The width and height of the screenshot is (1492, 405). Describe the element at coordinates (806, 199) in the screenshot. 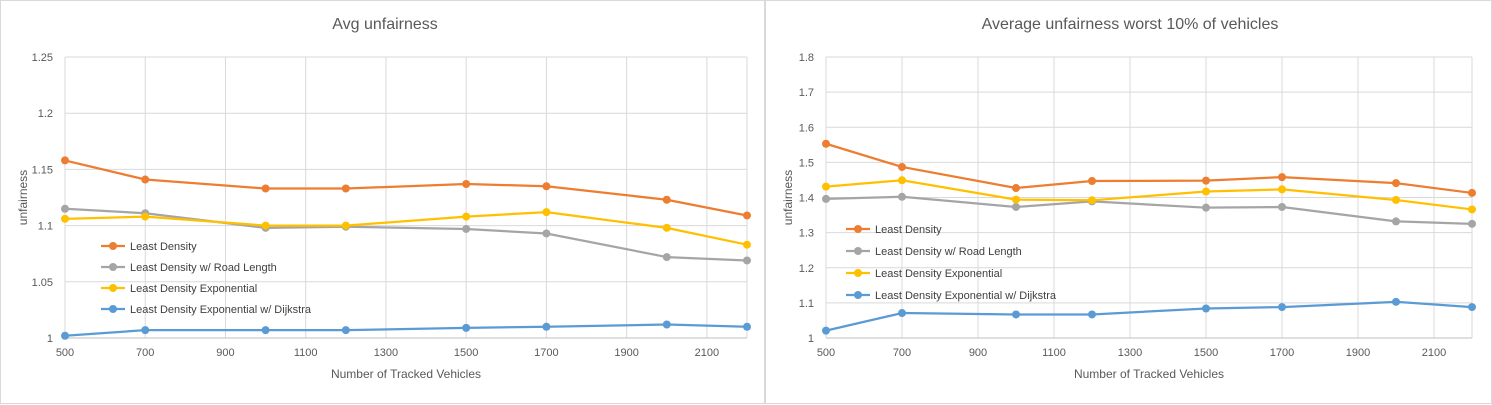

I see `y-tick-label: 1.4` at that location.